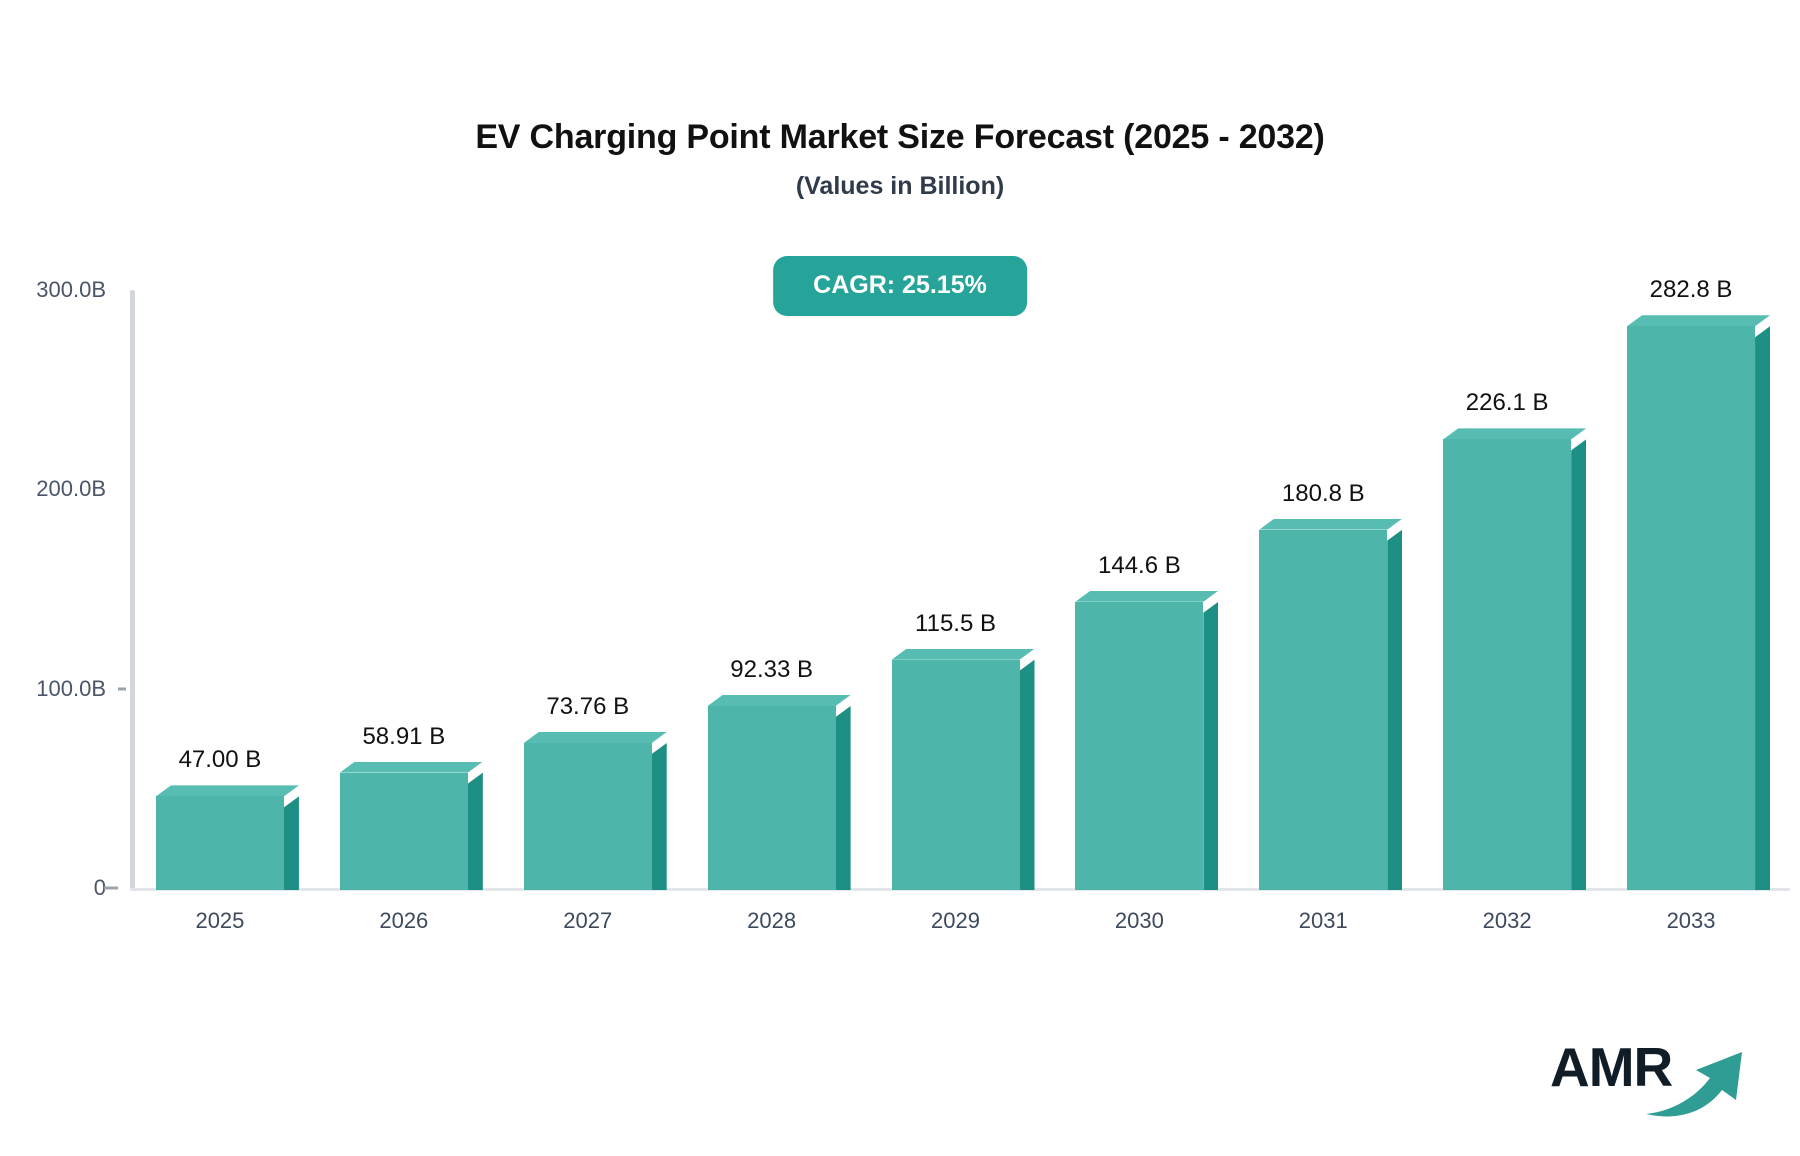 The width and height of the screenshot is (1800, 1156). I want to click on bar-column: 92.33 B, so click(779, 590).